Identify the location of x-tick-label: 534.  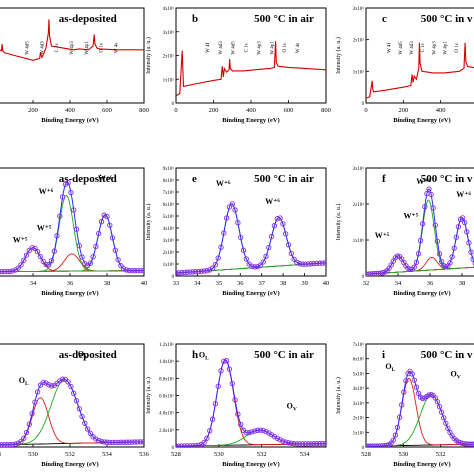
(107, 454).